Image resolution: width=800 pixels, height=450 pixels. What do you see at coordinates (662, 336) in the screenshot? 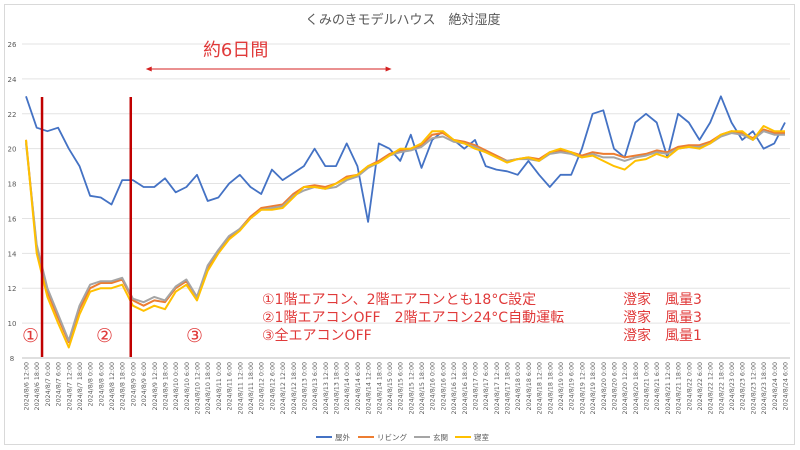
I see `note-3-device: 澄家 風量1` at bounding box center [662, 336].